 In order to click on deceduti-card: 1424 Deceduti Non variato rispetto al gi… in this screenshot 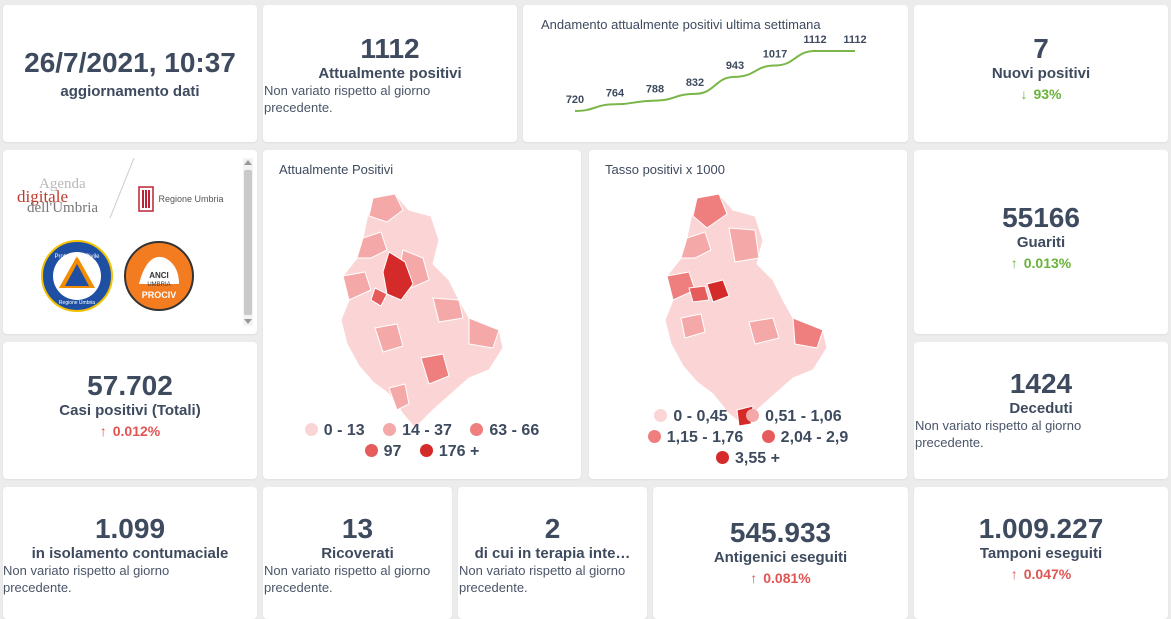, I will do `click(1041, 410)`.